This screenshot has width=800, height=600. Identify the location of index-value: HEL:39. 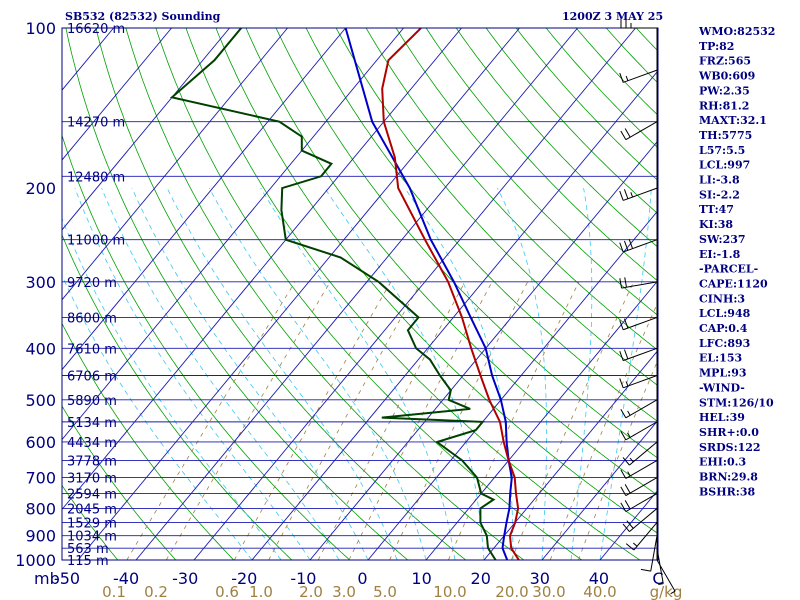
(722, 417).